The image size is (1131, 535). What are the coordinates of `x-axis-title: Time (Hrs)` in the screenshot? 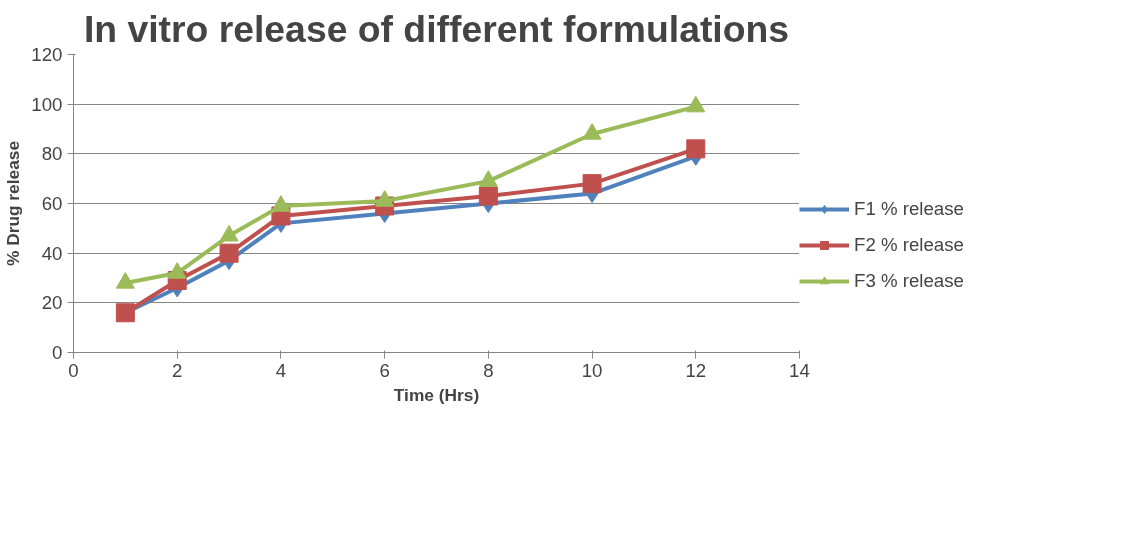 It's located at (436, 394).